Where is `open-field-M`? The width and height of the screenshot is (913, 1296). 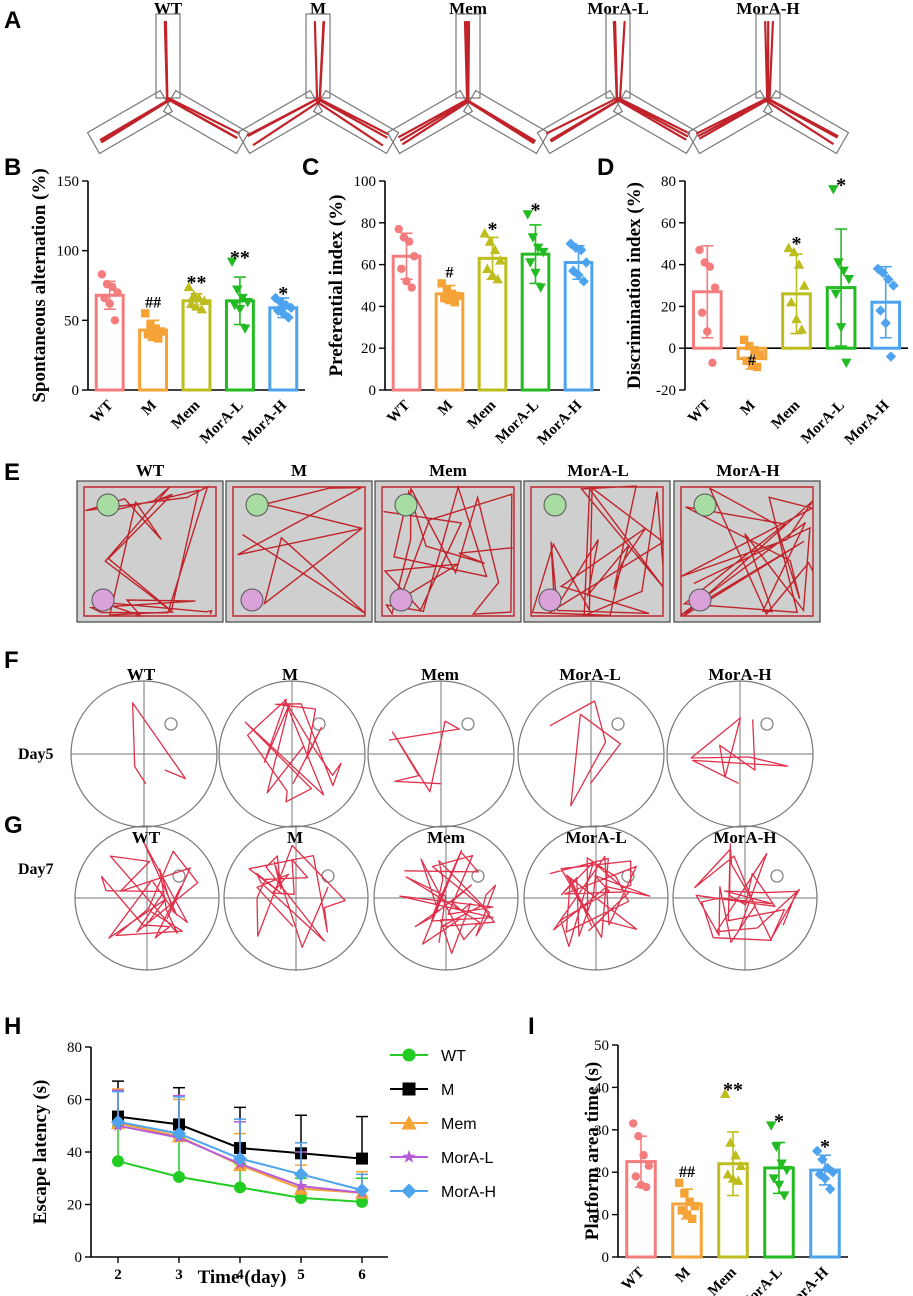
open-field-M is located at coordinates (299, 551).